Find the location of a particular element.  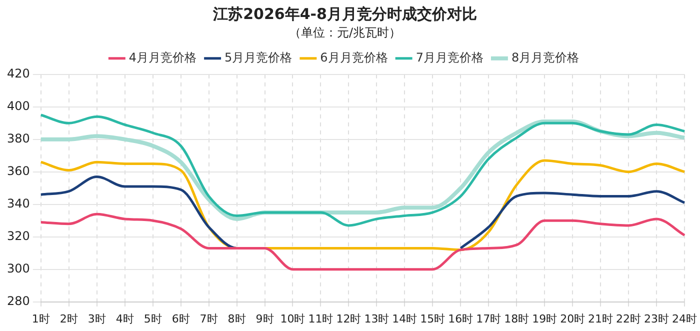

y-tick-label: 320 is located at coordinates (18, 235).